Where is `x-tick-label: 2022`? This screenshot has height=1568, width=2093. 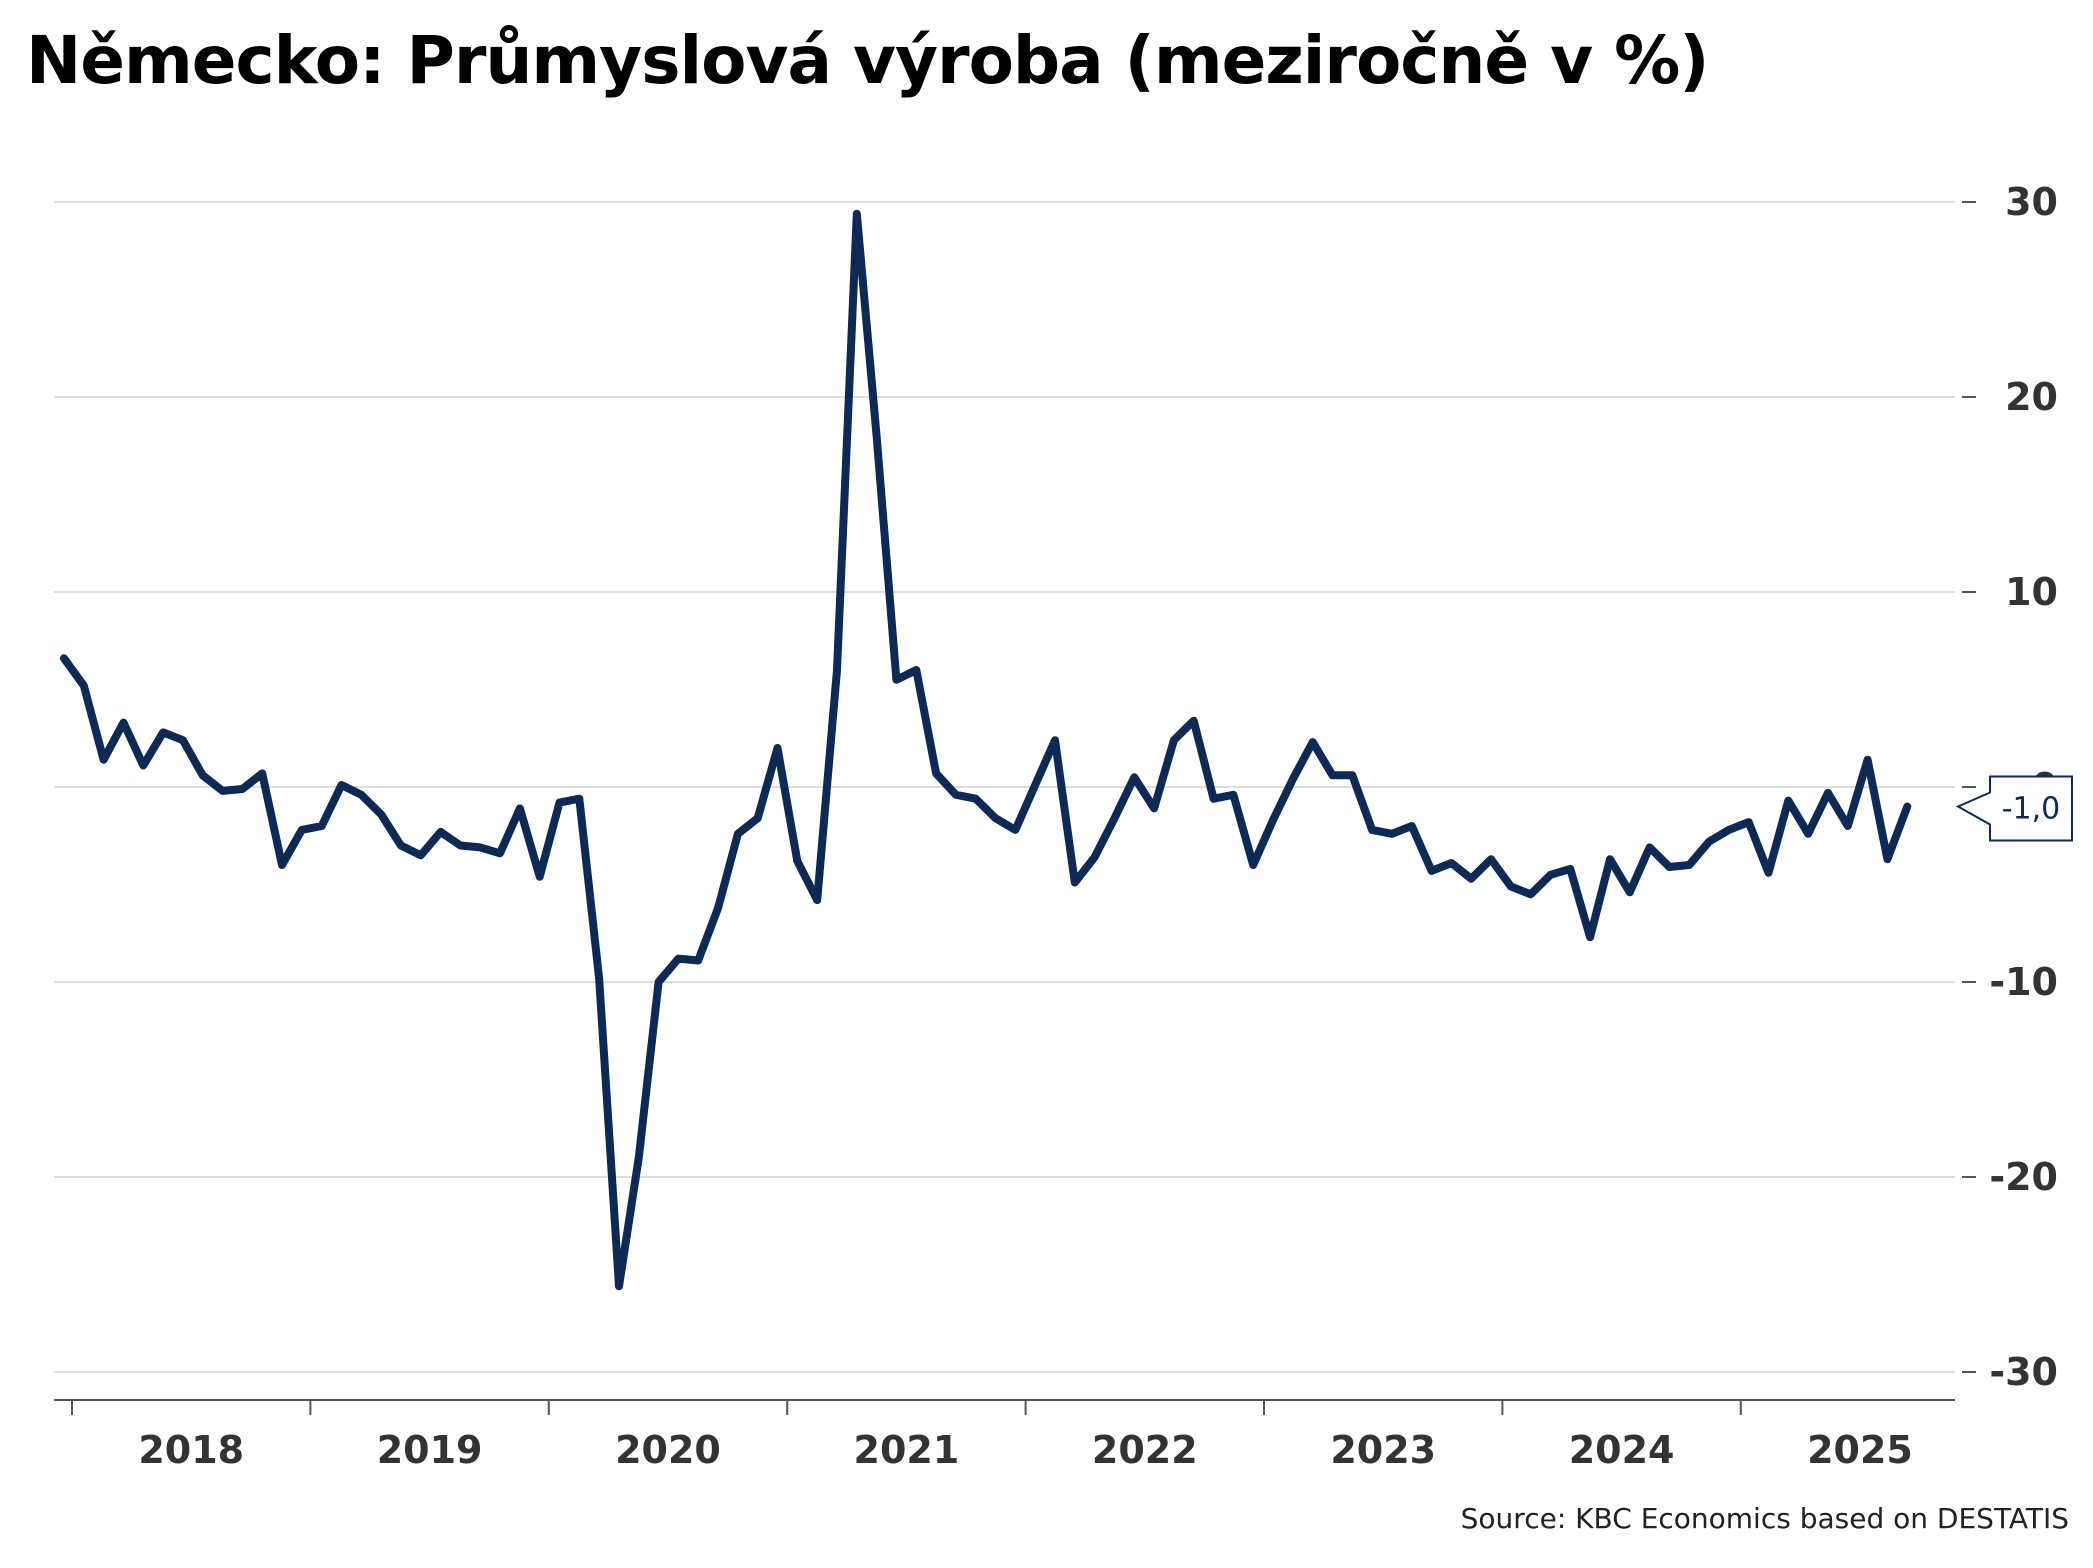
x-tick-label: 2022 is located at coordinates (1145, 1450).